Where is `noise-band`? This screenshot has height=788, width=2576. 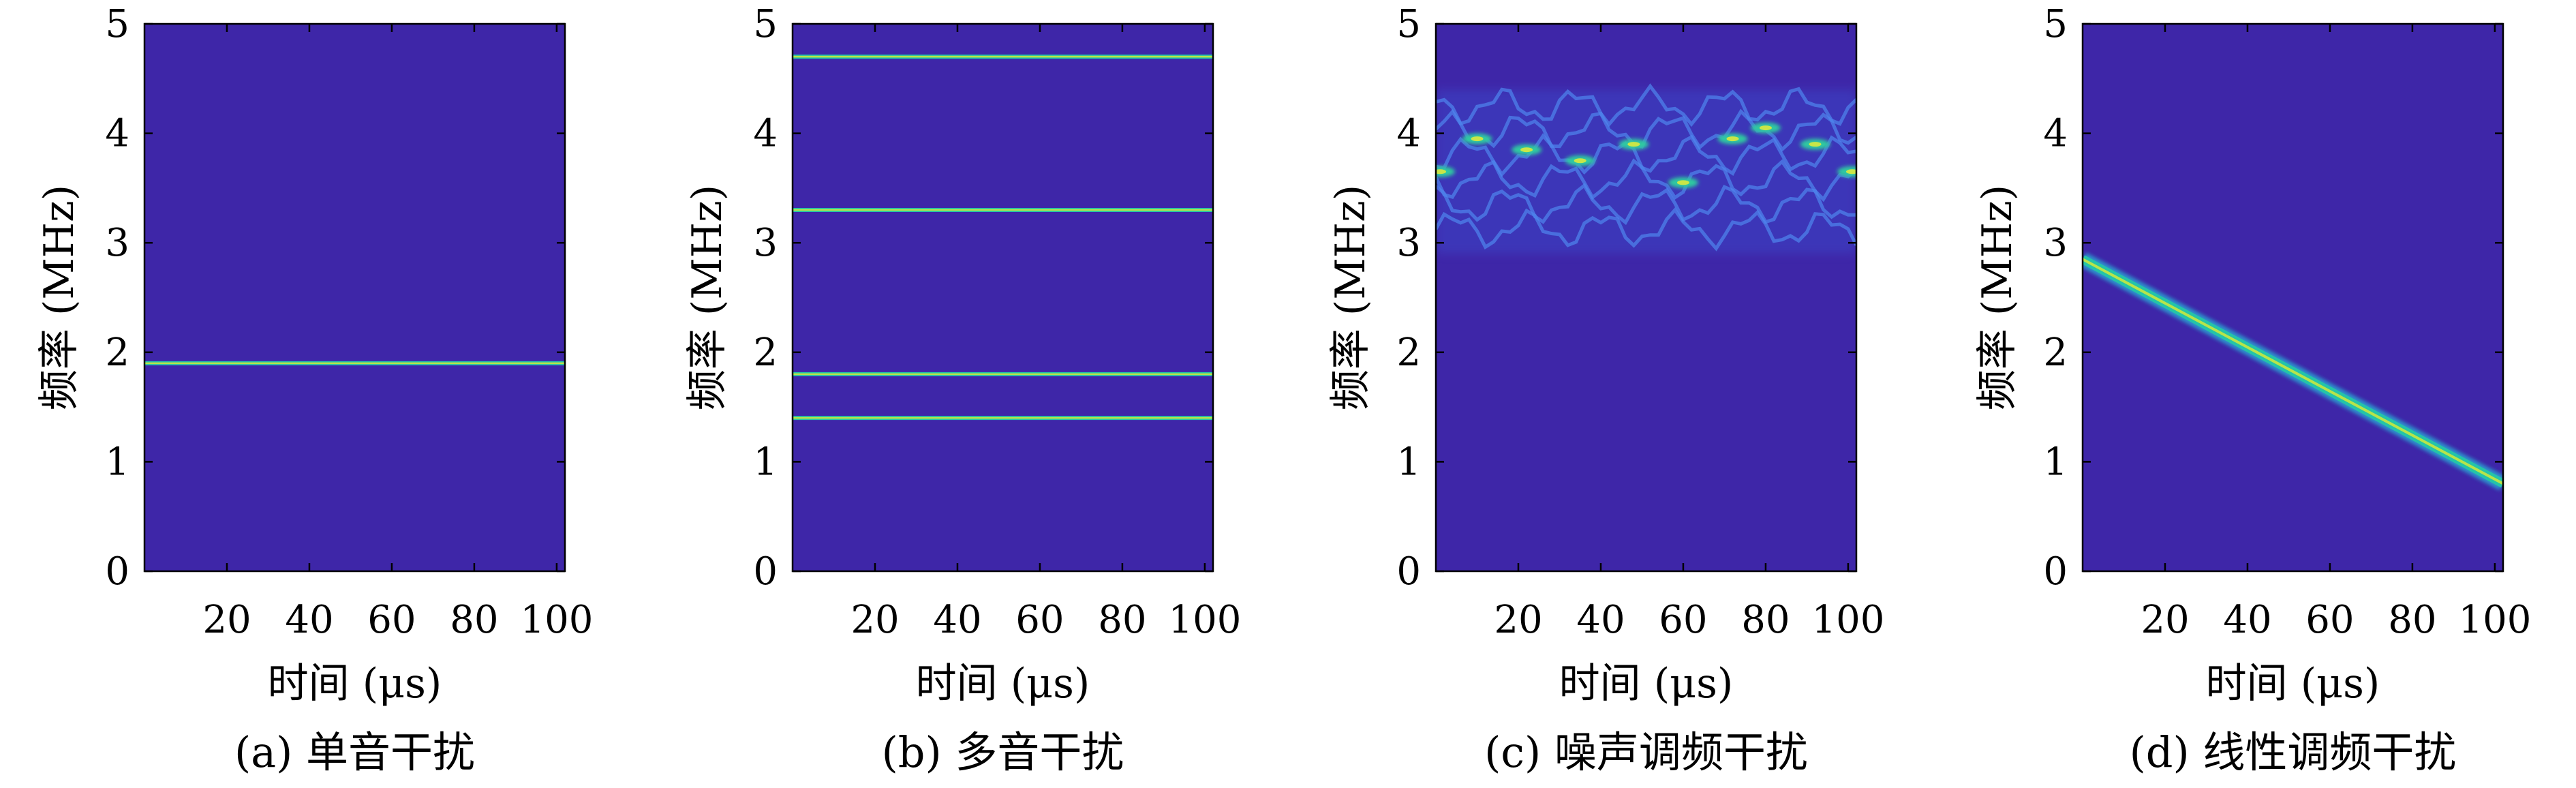
noise-band is located at coordinates (1646, 168).